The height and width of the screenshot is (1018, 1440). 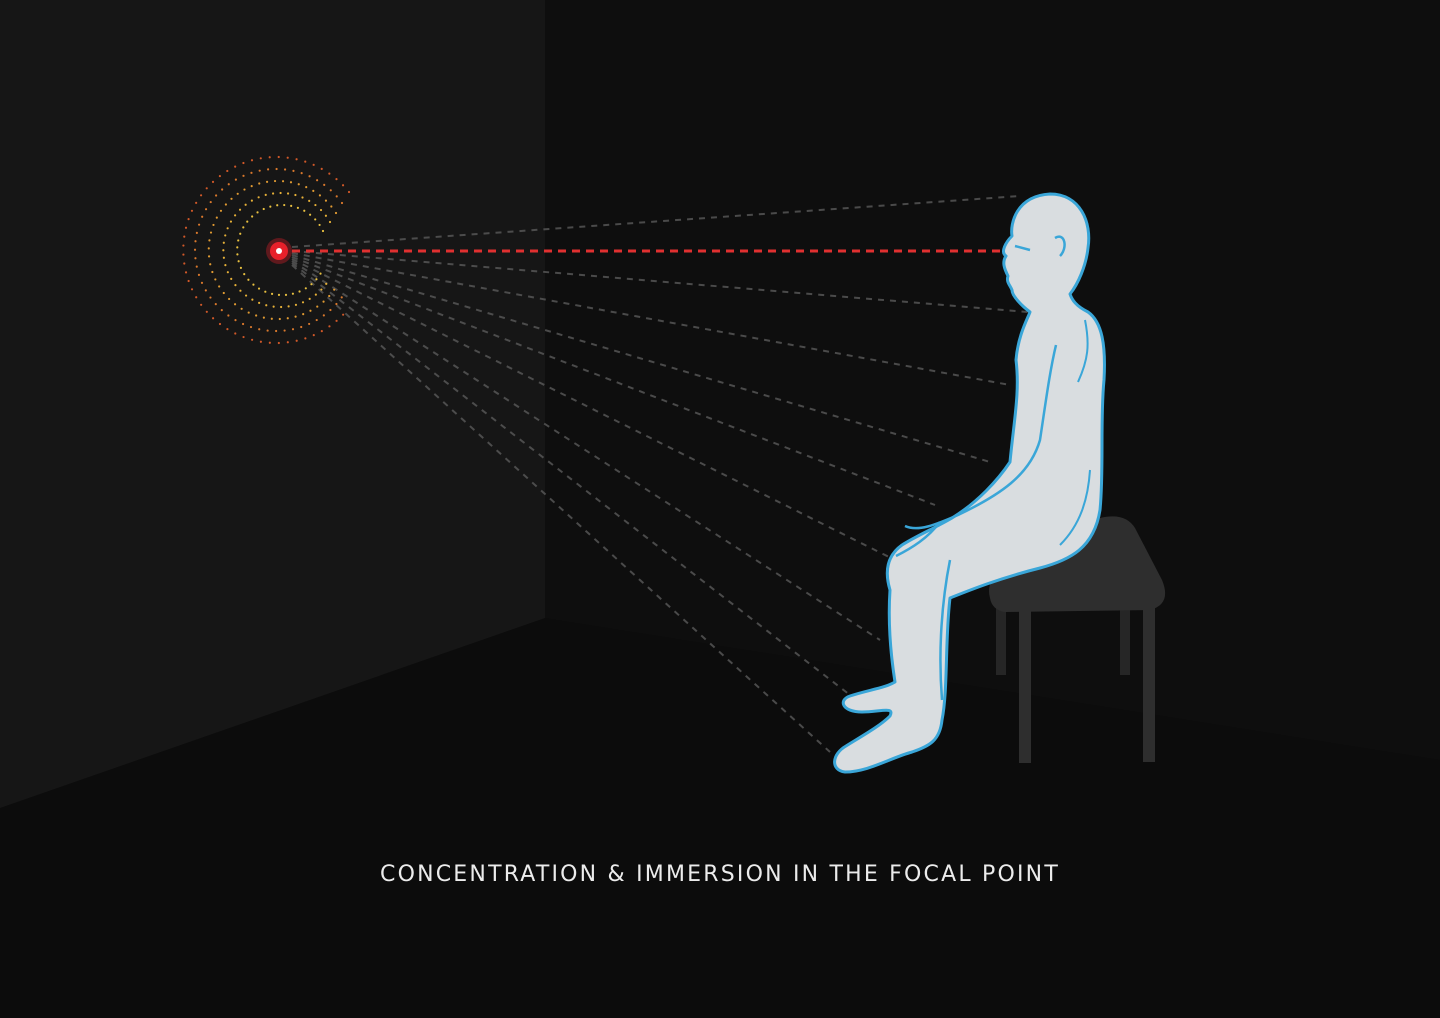 I want to click on figure-hand, so click(x=918, y=539).